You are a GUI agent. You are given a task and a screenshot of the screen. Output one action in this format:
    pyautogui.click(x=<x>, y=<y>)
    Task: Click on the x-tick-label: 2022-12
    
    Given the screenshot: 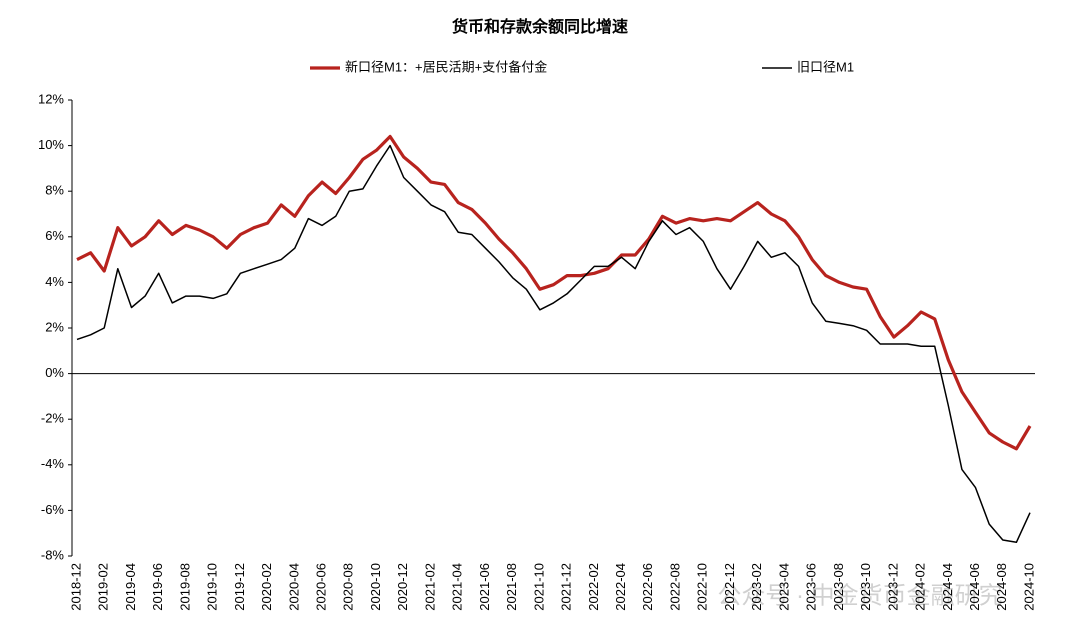 What is the action you would take?
    pyautogui.click(x=729, y=587)
    